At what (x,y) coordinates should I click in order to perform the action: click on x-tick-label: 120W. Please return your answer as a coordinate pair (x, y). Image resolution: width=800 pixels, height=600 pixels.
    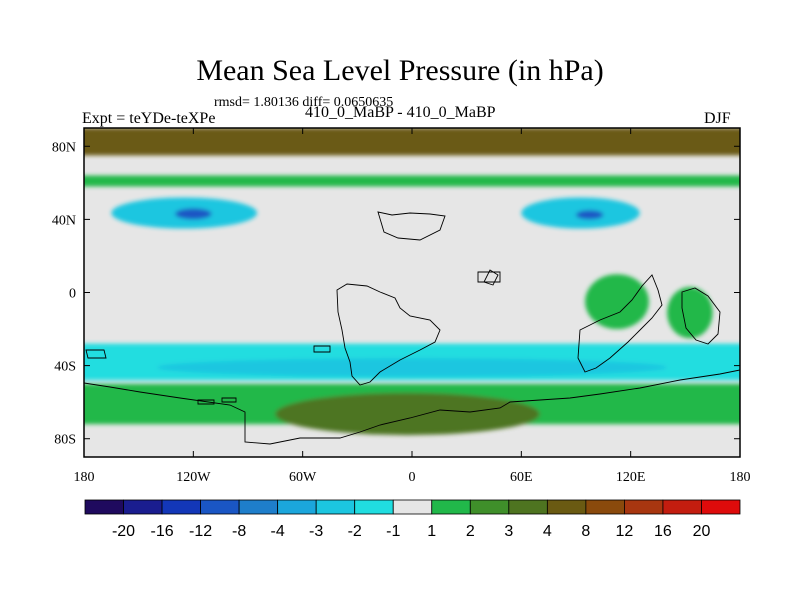
    Looking at the image, I should click on (193, 477).